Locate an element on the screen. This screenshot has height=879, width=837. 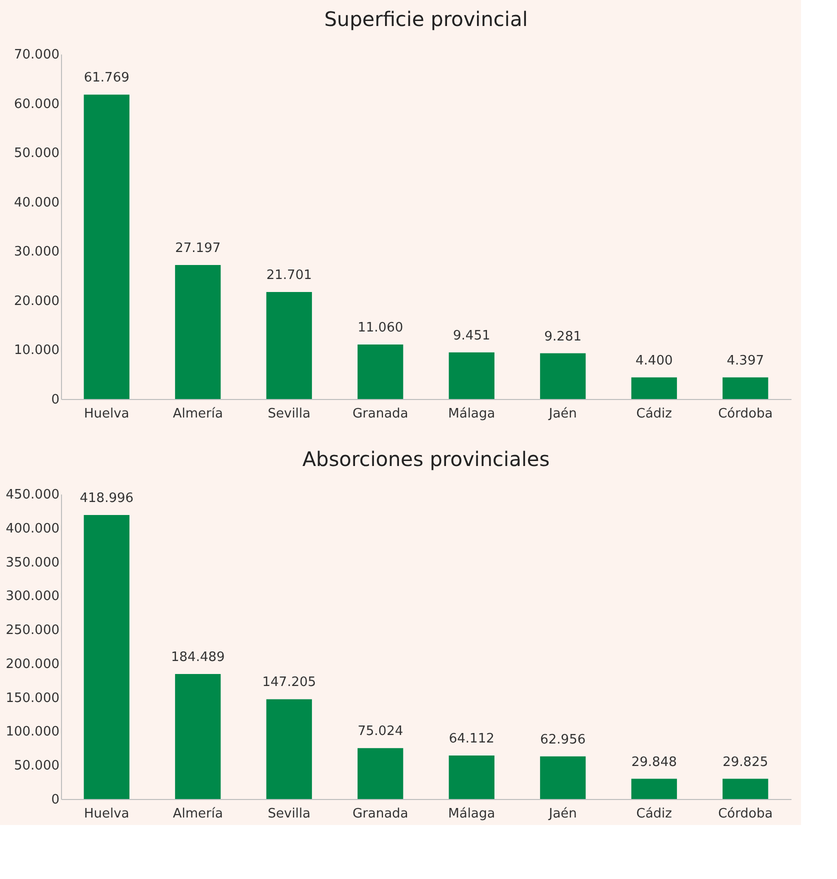
y-tick-label: 300.000 is located at coordinates (33, 596).